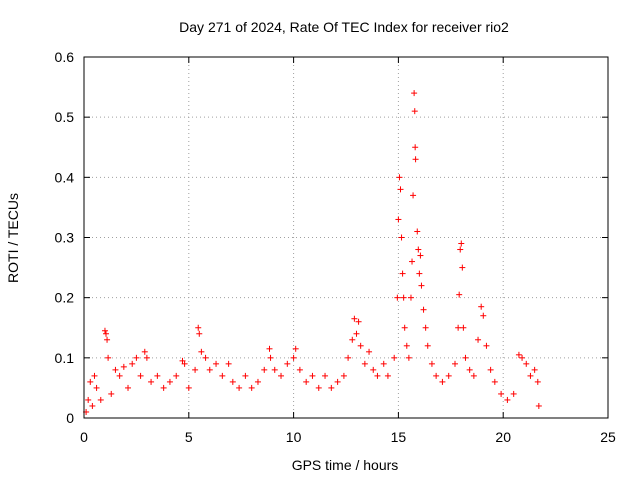 This screenshot has width=640, height=480. What do you see at coordinates (294, 437) in the screenshot?
I see `x-tick-label: 10` at bounding box center [294, 437].